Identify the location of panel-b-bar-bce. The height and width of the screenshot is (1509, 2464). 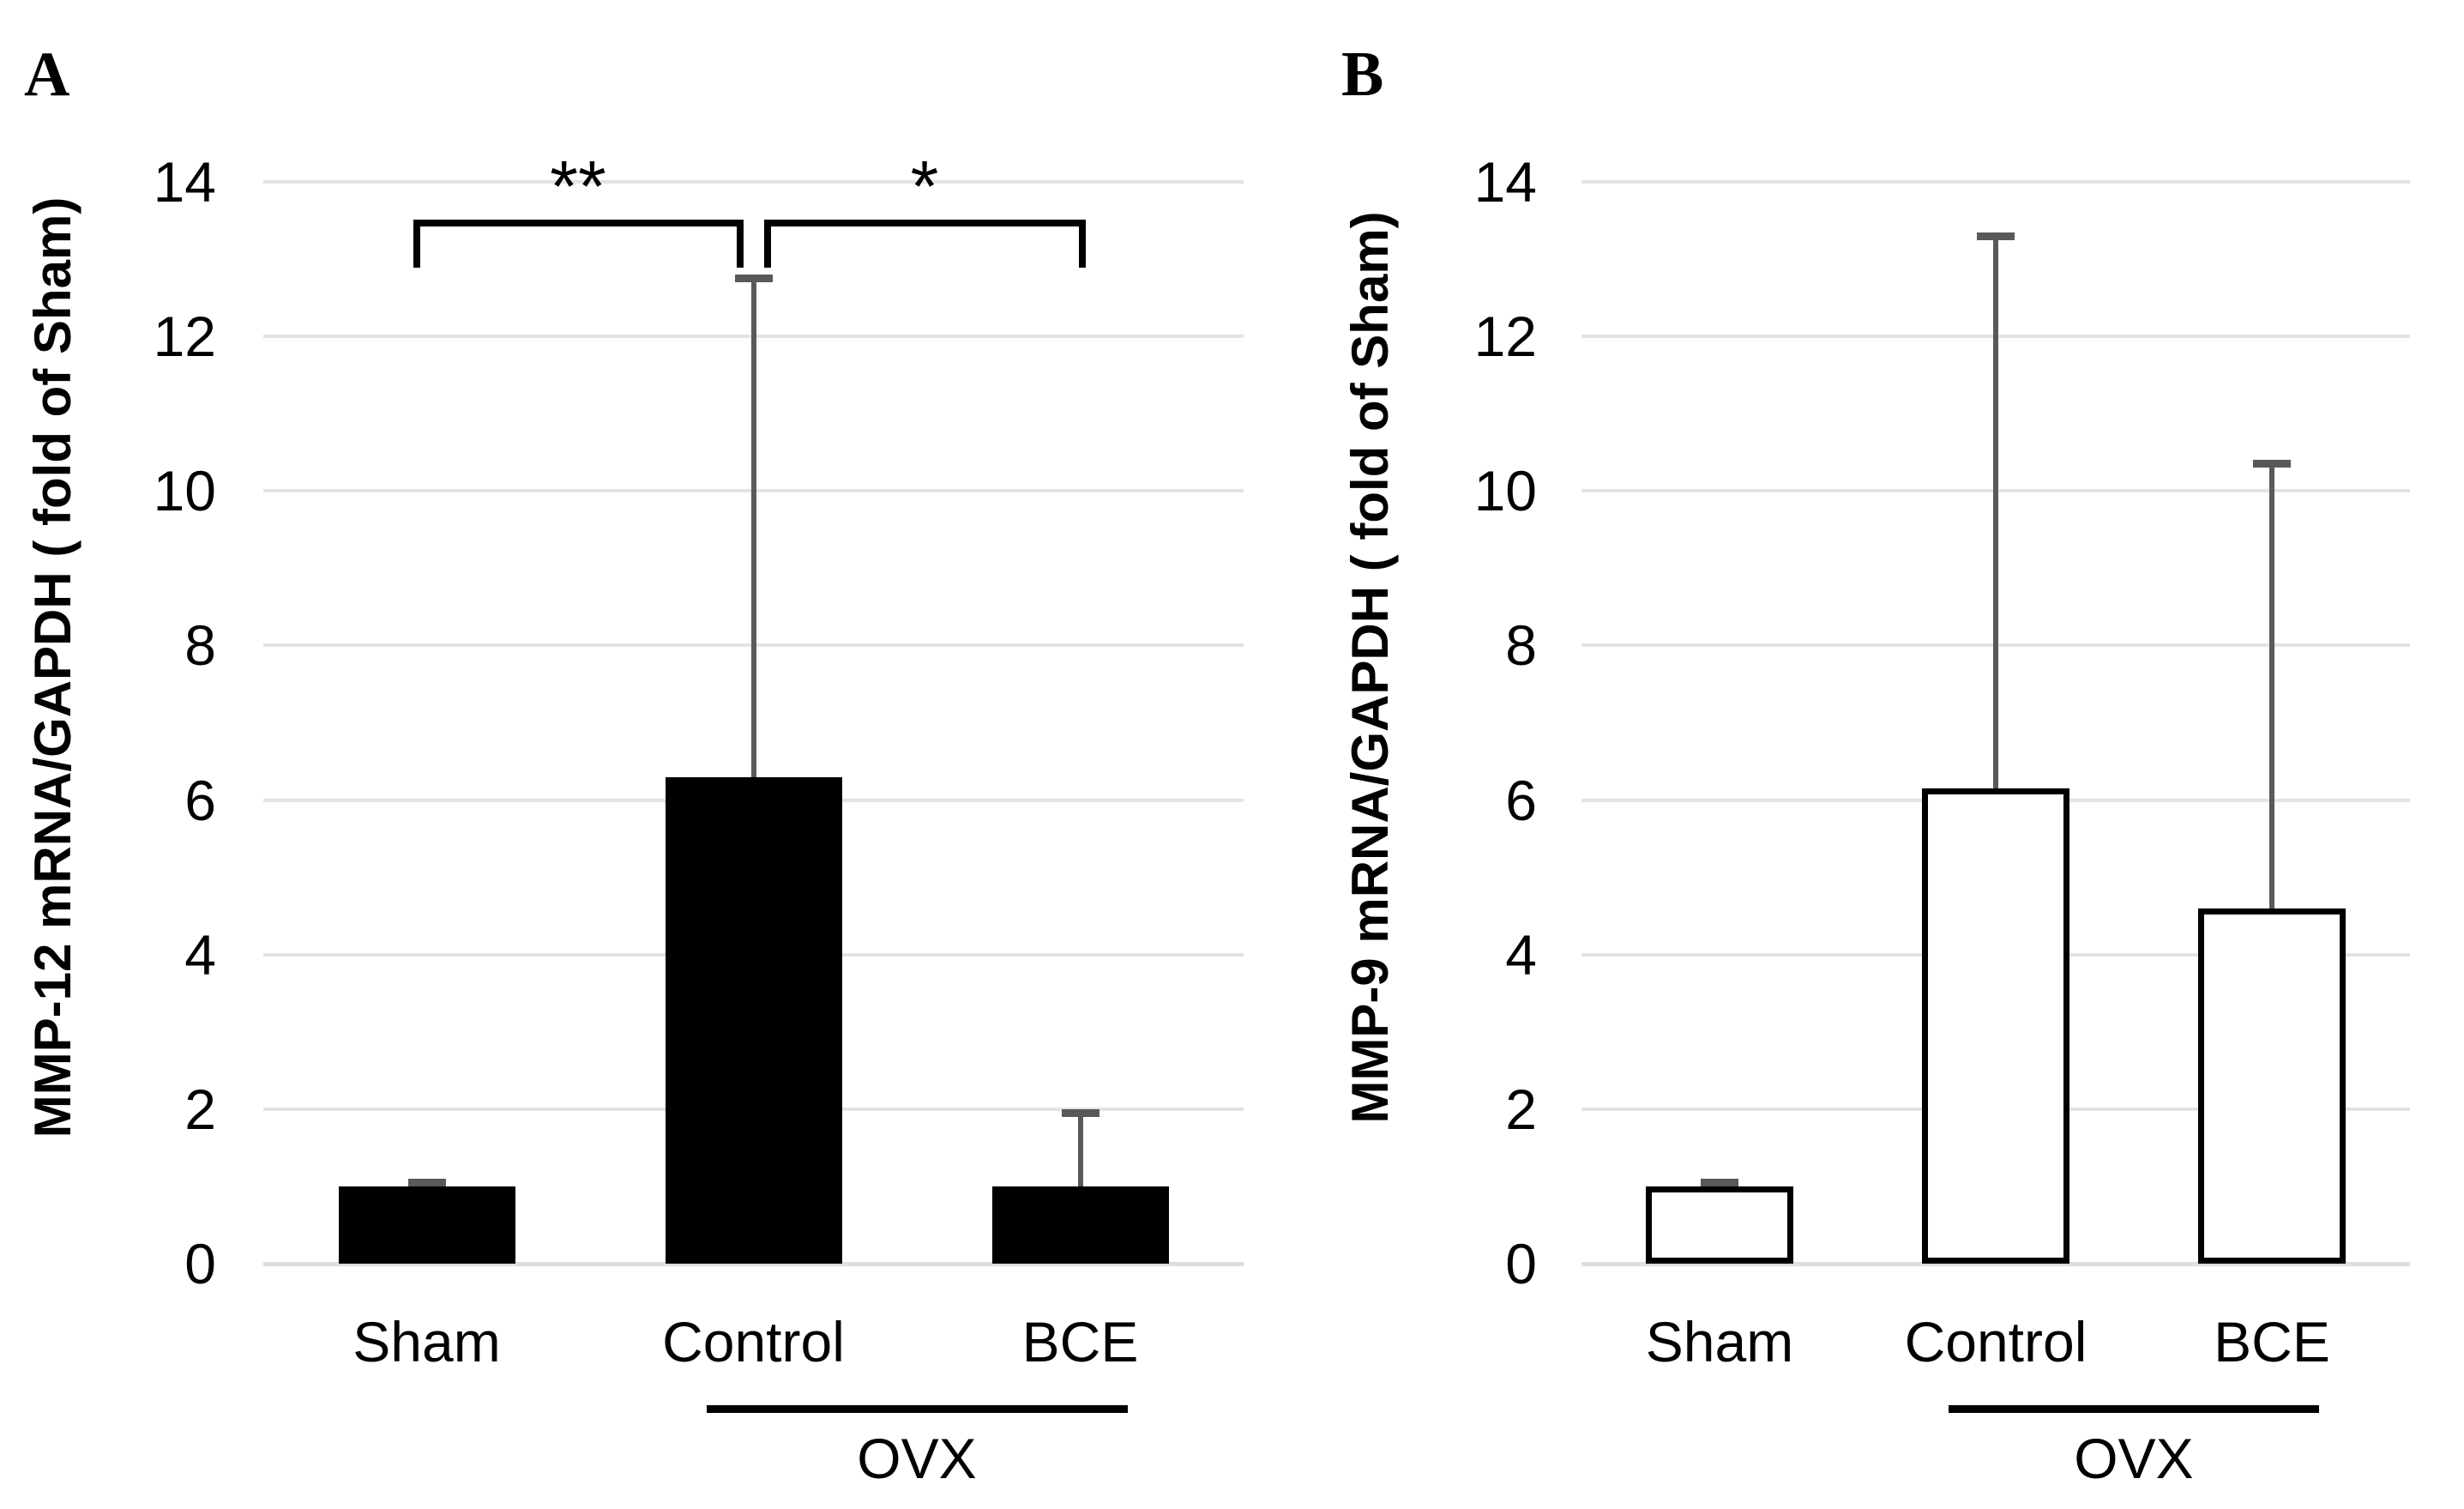
(2272, 1086).